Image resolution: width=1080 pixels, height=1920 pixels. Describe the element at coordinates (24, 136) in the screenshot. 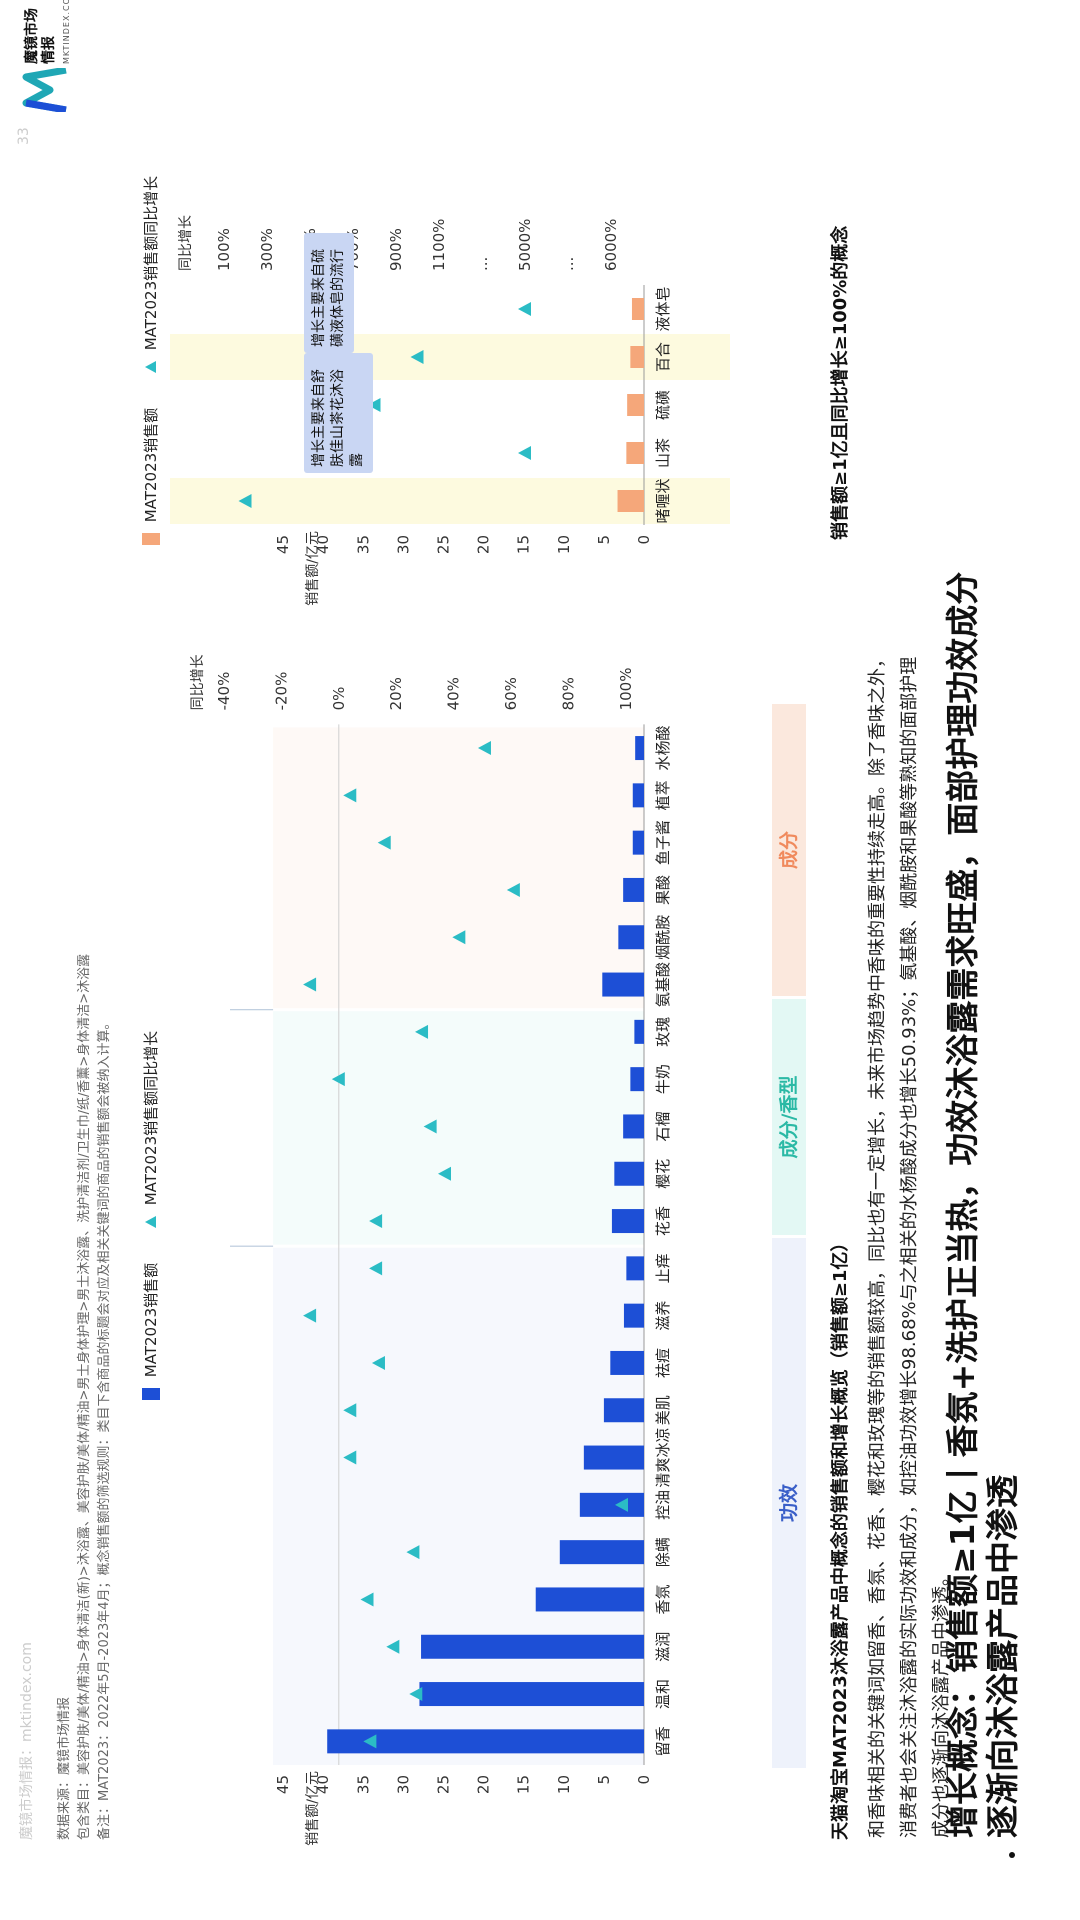

I see `page-number: 33` at that location.